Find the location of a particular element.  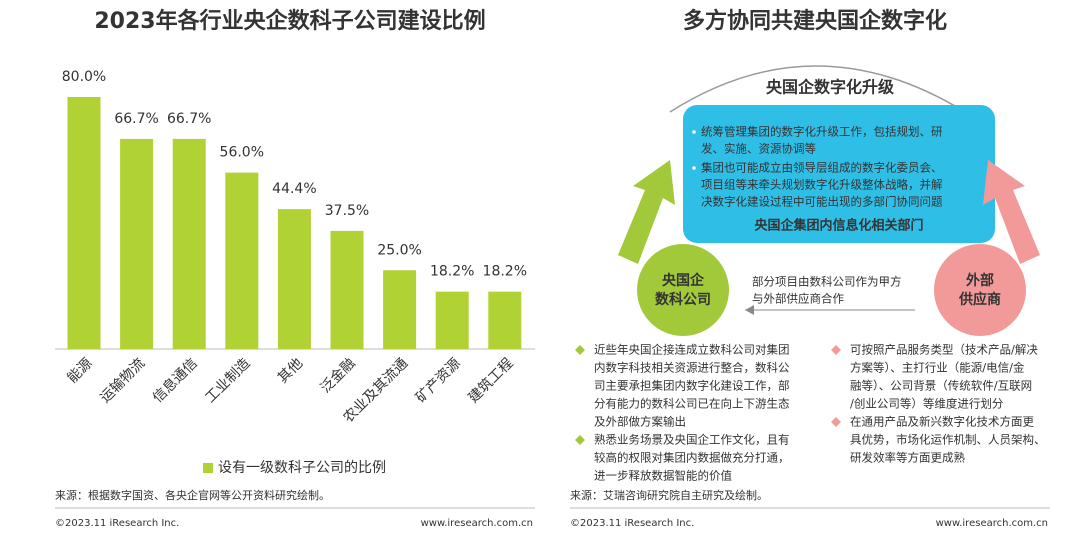

box-text: 发、实施、资源协调等 is located at coordinates (758, 149).